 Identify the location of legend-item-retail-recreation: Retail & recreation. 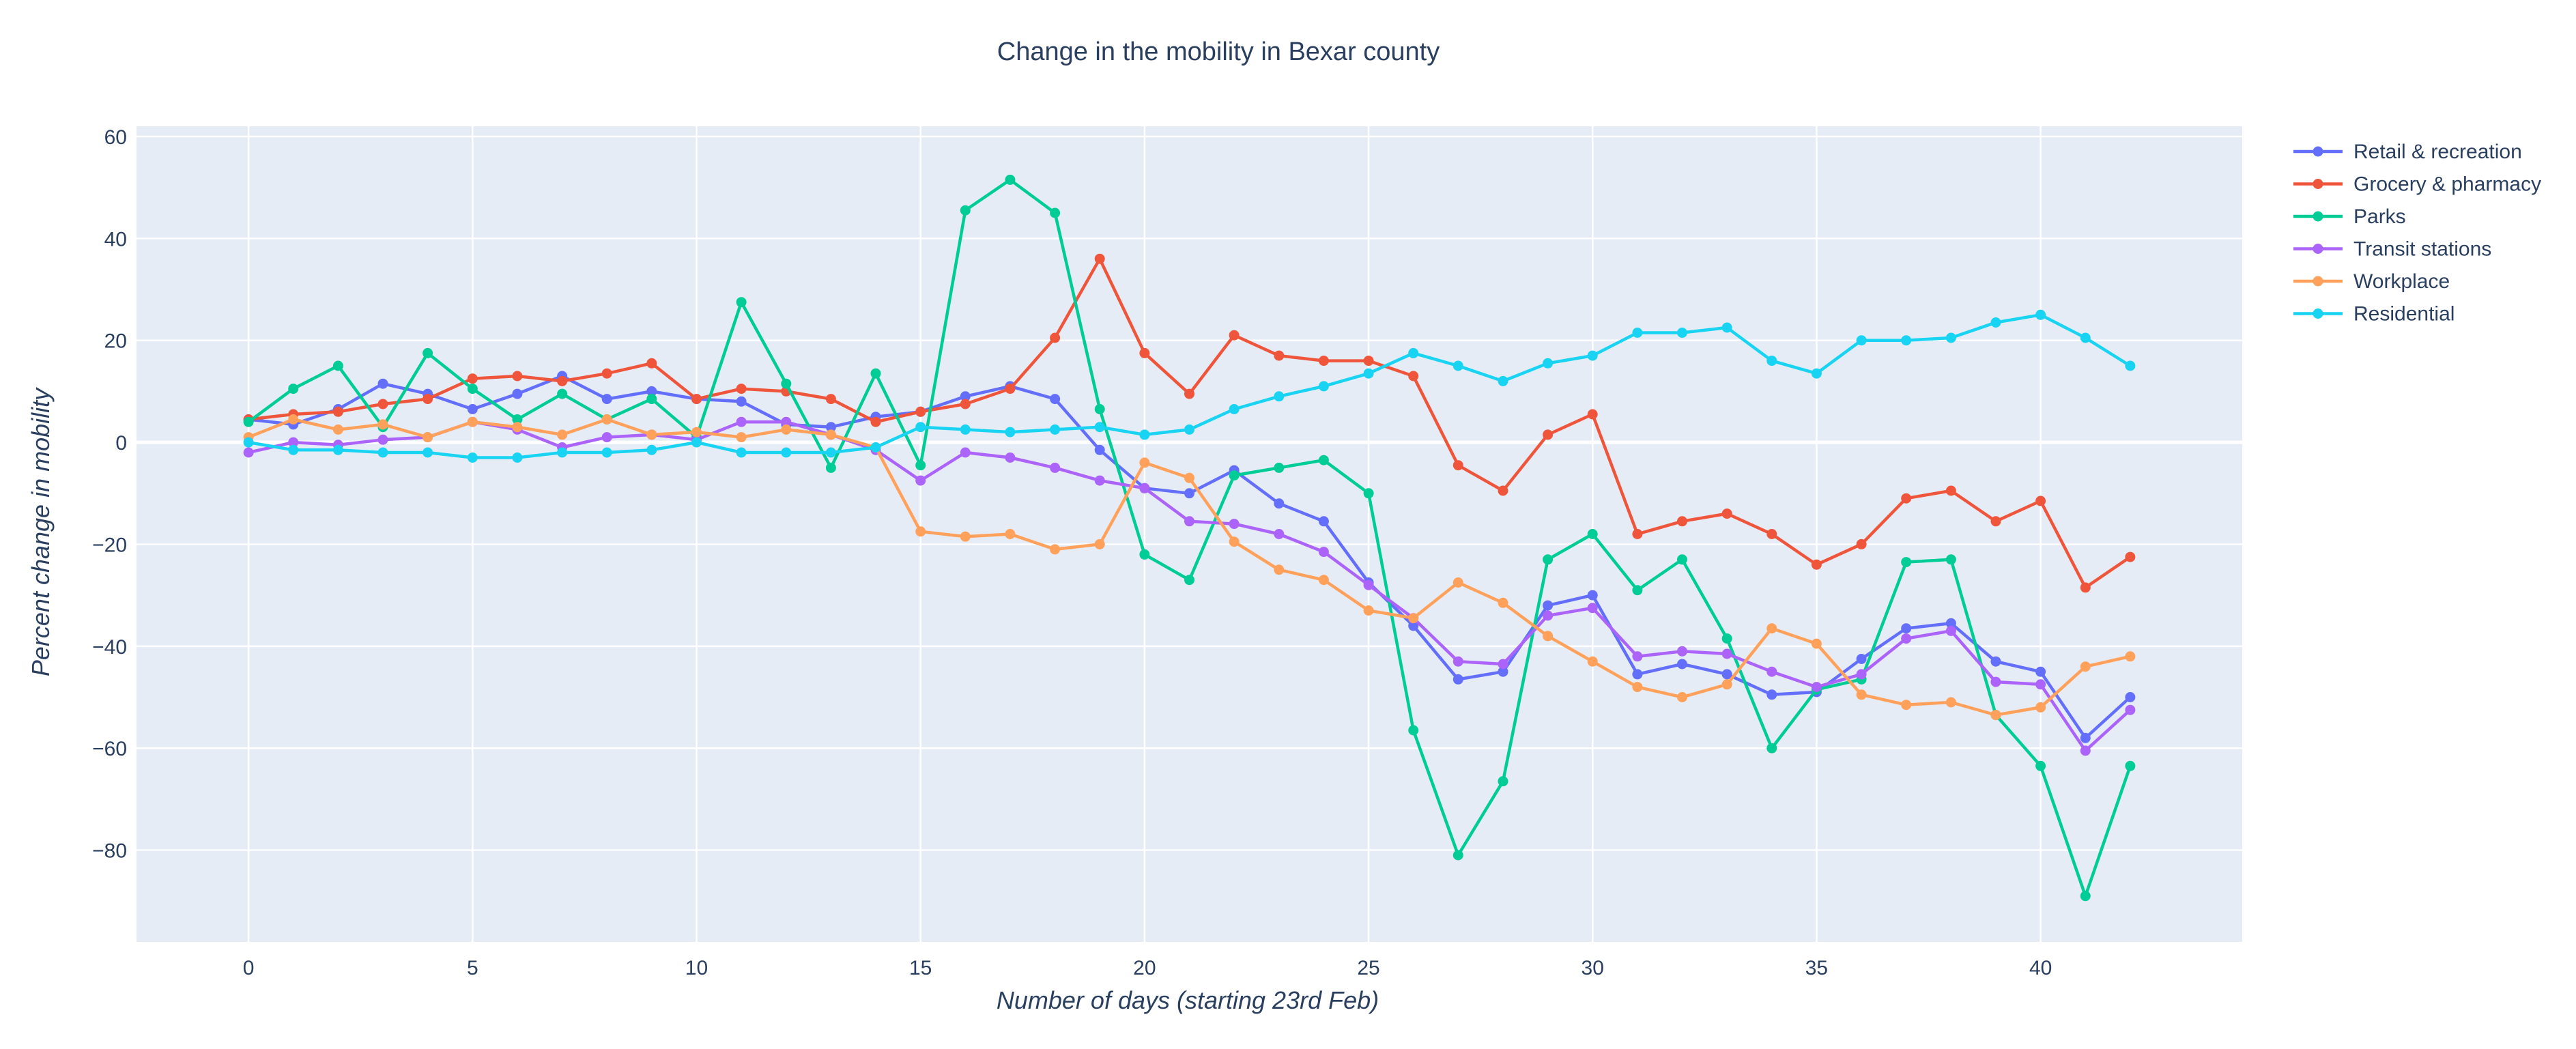
(2407, 152).